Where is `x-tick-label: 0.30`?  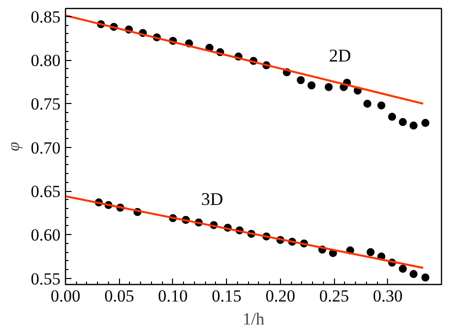
x-tick-label: 0.30 is located at coordinates (387, 296).